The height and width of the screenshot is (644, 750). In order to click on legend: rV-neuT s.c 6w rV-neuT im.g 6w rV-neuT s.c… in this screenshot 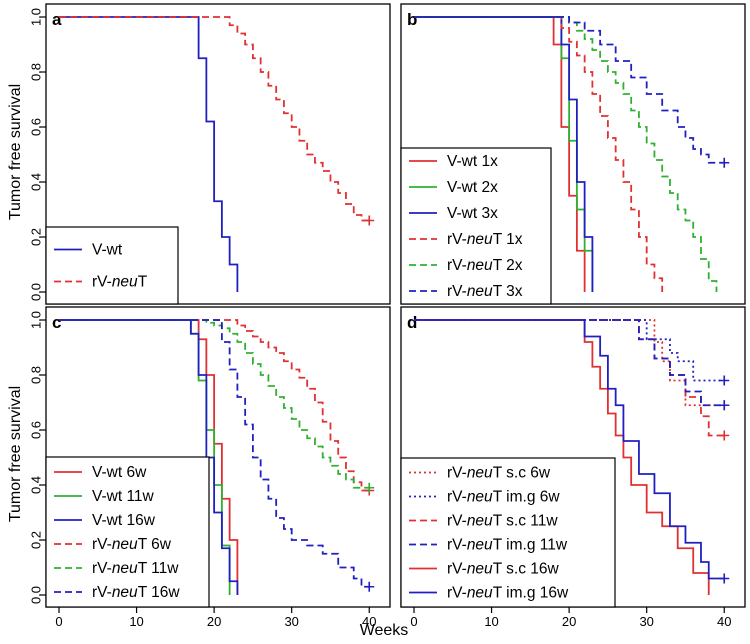, I will do `click(508, 532)`.